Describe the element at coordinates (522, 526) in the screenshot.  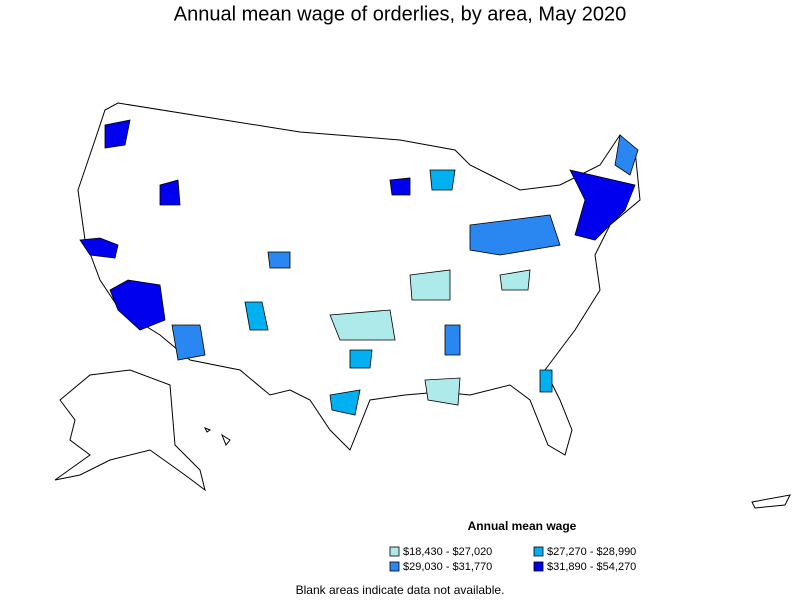
I see `legend-title: Annual mean wage` at that location.